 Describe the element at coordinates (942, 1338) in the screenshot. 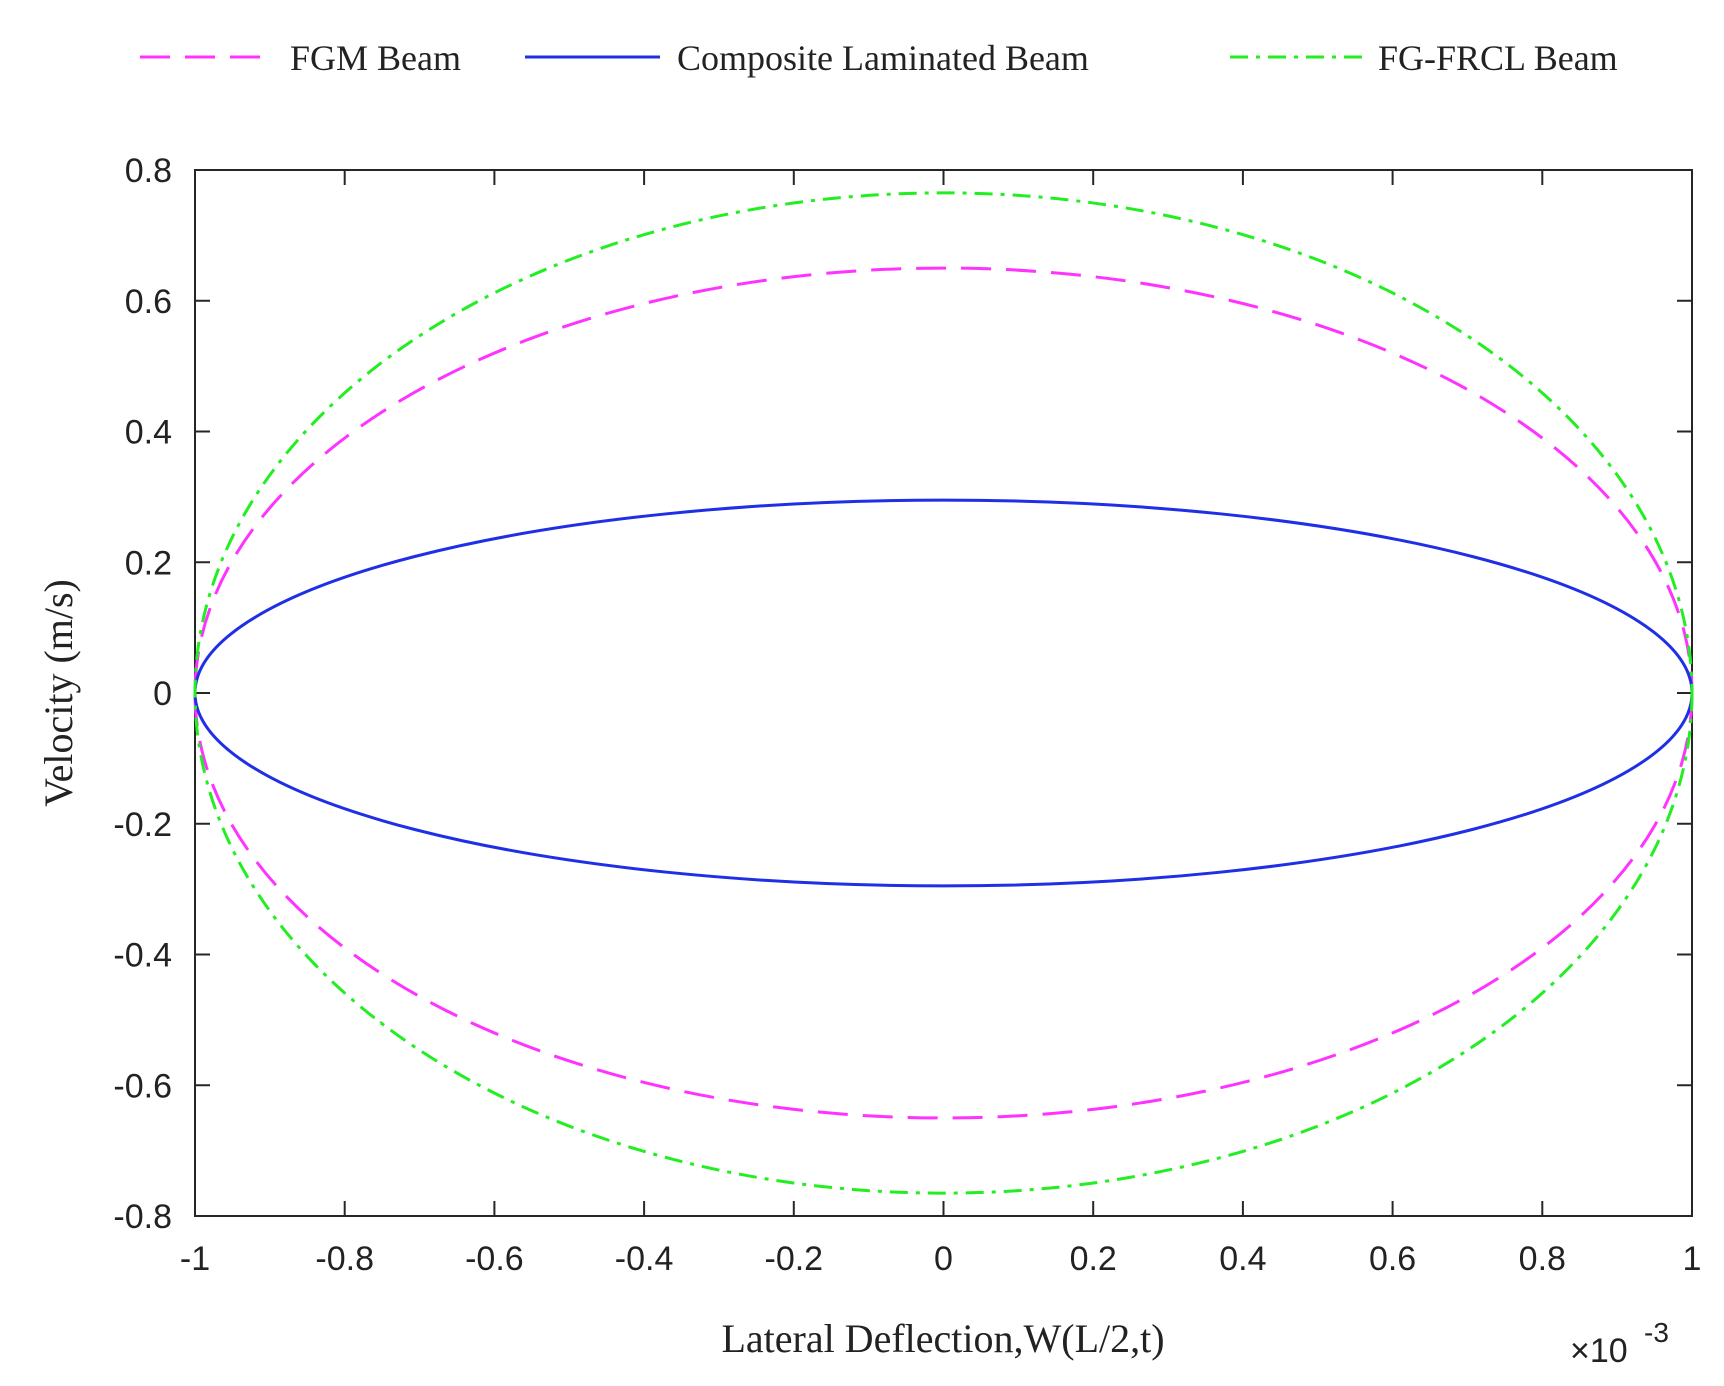

I see `x-axis-label: Lateral Deflection,W(L/2,t)` at that location.